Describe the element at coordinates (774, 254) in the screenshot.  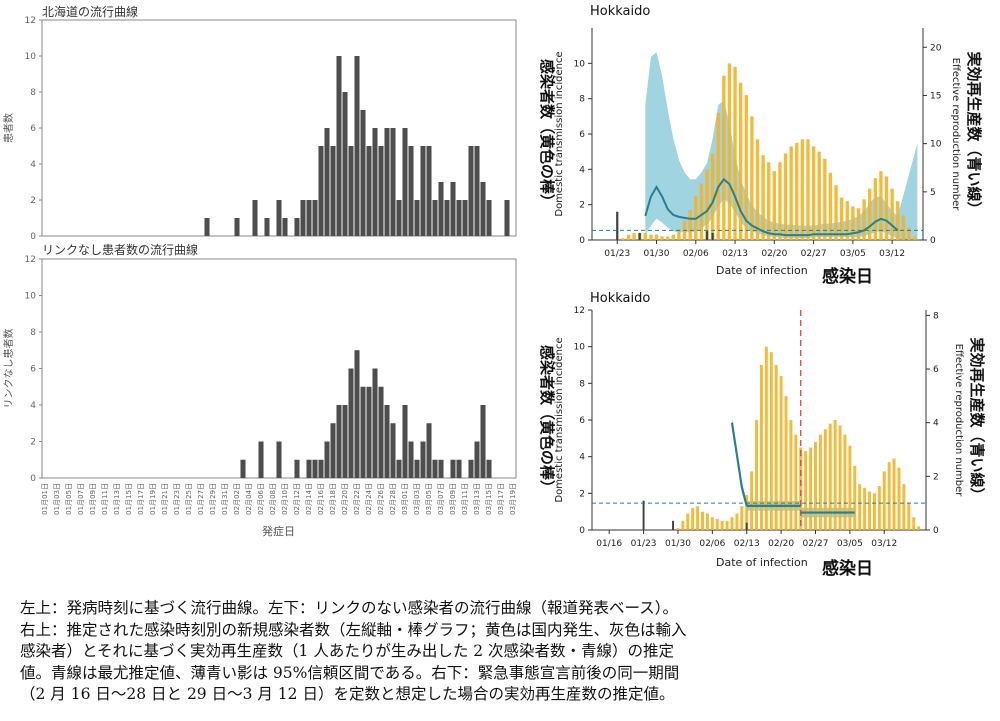
I see `x-tick-label: 02/20` at that location.